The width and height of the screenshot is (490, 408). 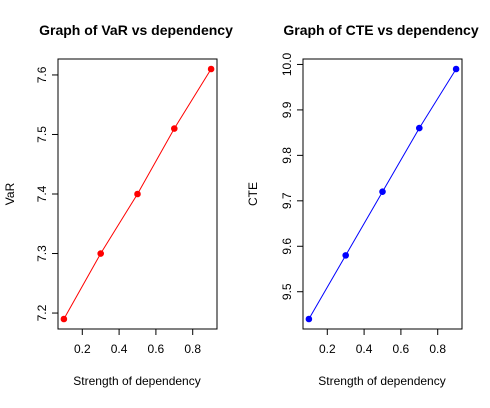 What do you see at coordinates (42, 193) in the screenshot?
I see `var-y-tick-label: 7.4` at bounding box center [42, 193].